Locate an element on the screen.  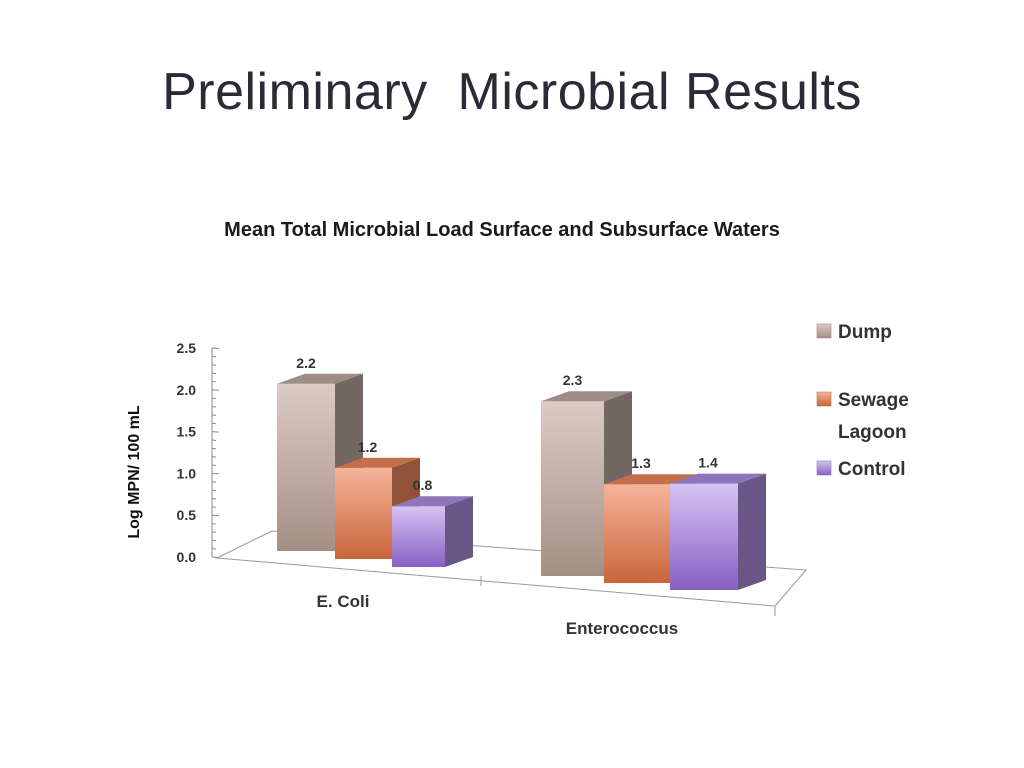
y-tick-label: 2.0 is located at coordinates (187, 390).